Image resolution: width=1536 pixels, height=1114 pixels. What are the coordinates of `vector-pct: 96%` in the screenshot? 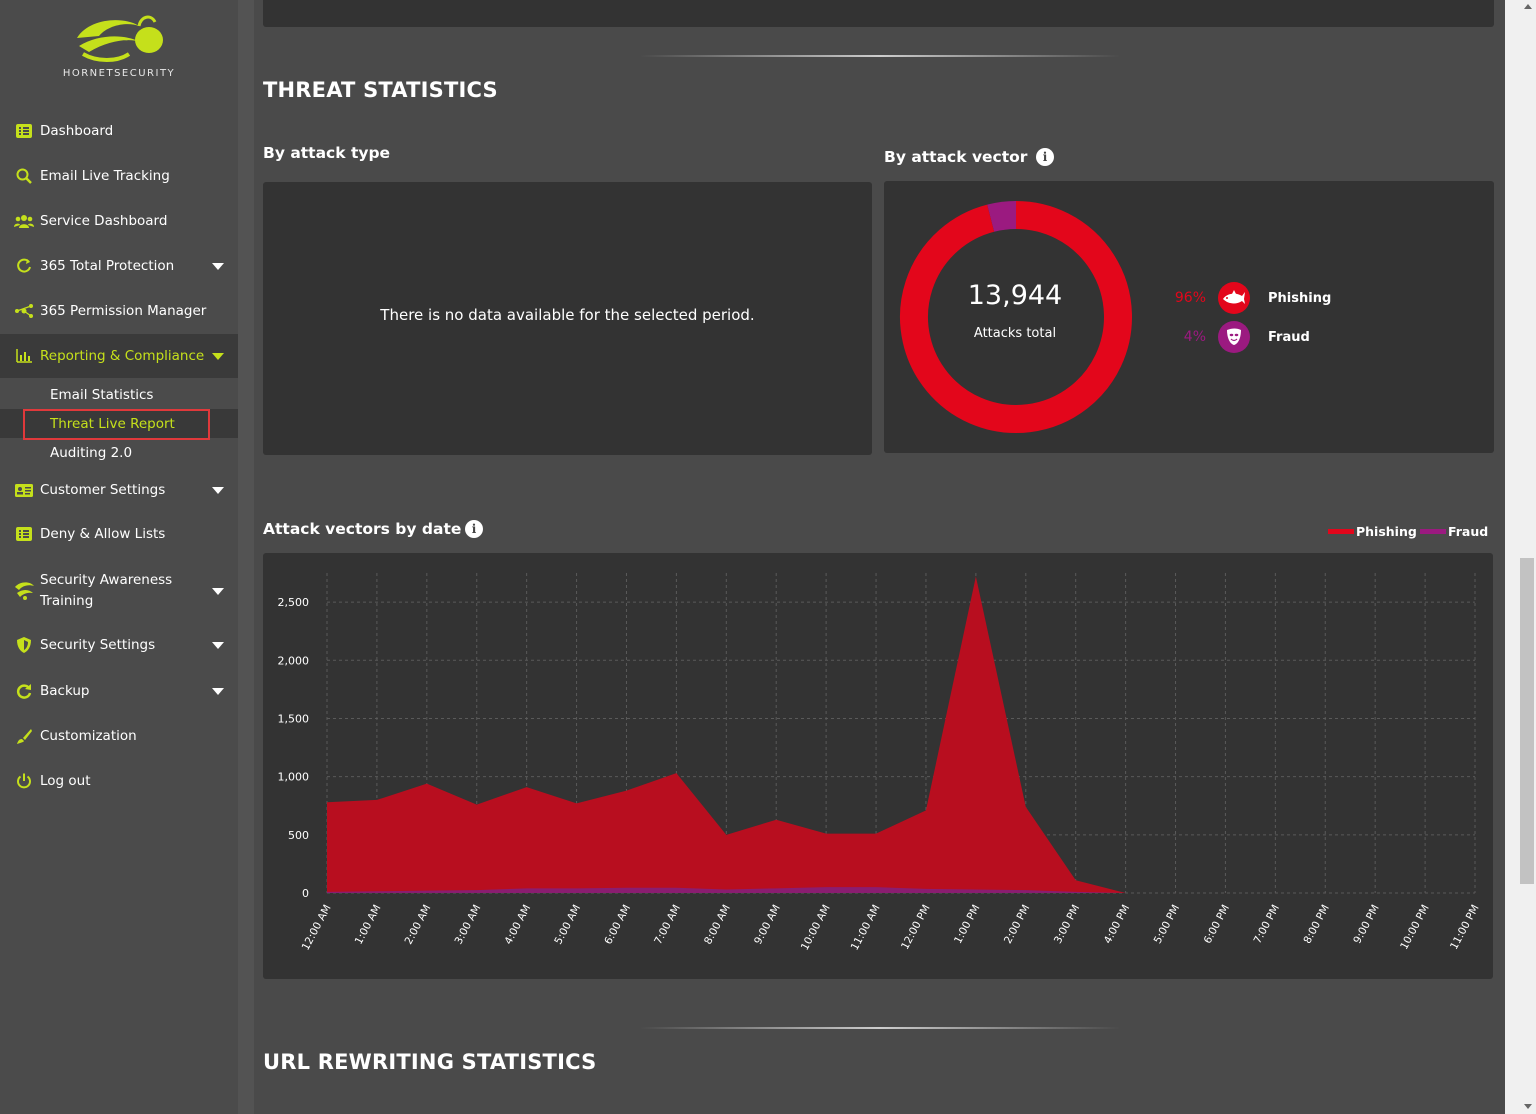 It's located at (1190, 298).